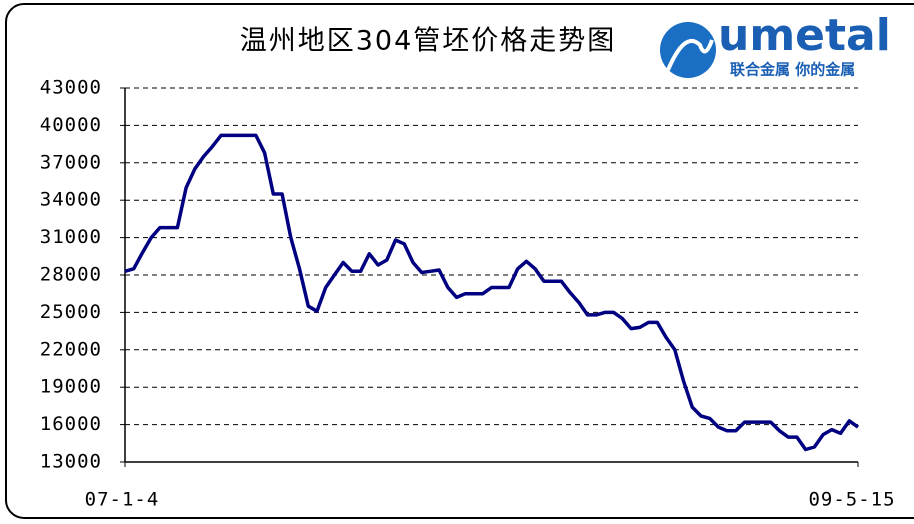 Image resolution: width=914 pixels, height=524 pixels. Describe the element at coordinates (792, 70) in the screenshot. I see `logo-slogan: 联合金属 你的金属` at that location.